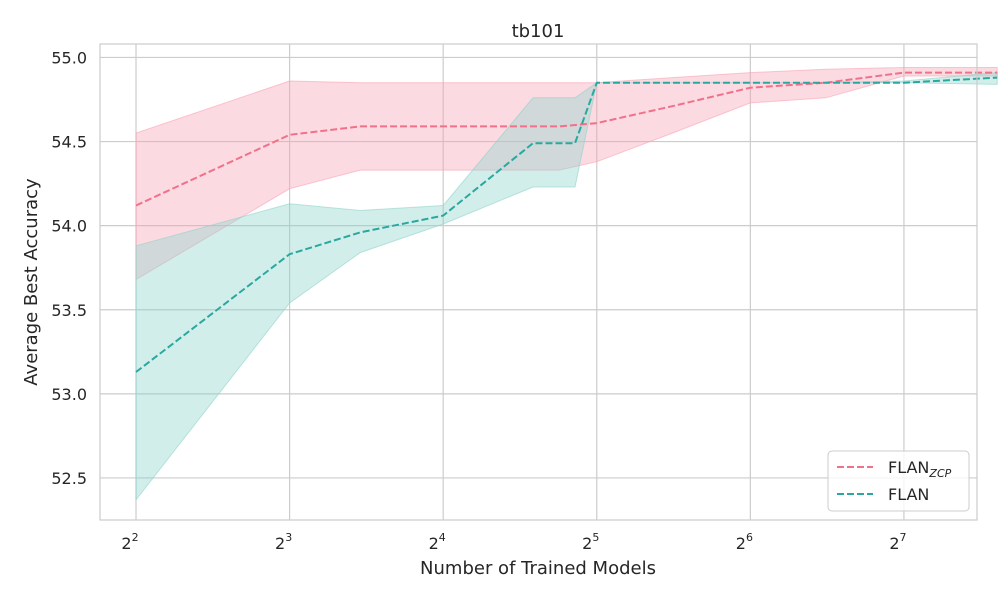  I want to click on x-tick-exponent: 6, so click(749, 537).